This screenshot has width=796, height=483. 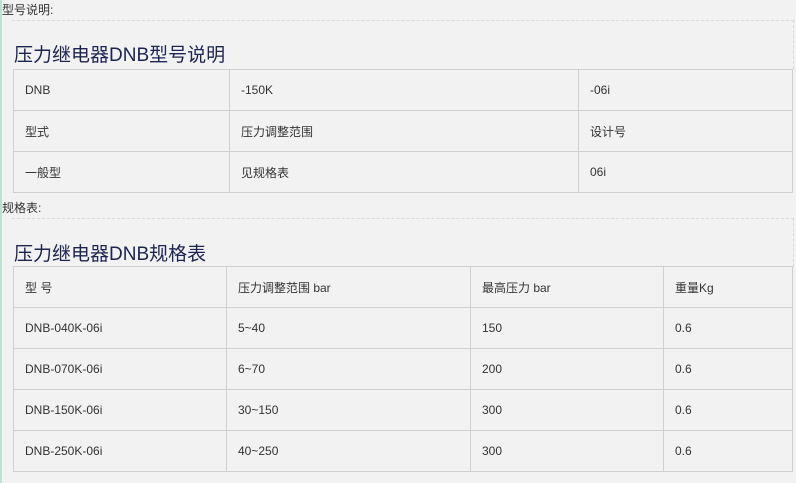 What do you see at coordinates (685, 90) in the screenshot?
I see `table-cell: -06i` at bounding box center [685, 90].